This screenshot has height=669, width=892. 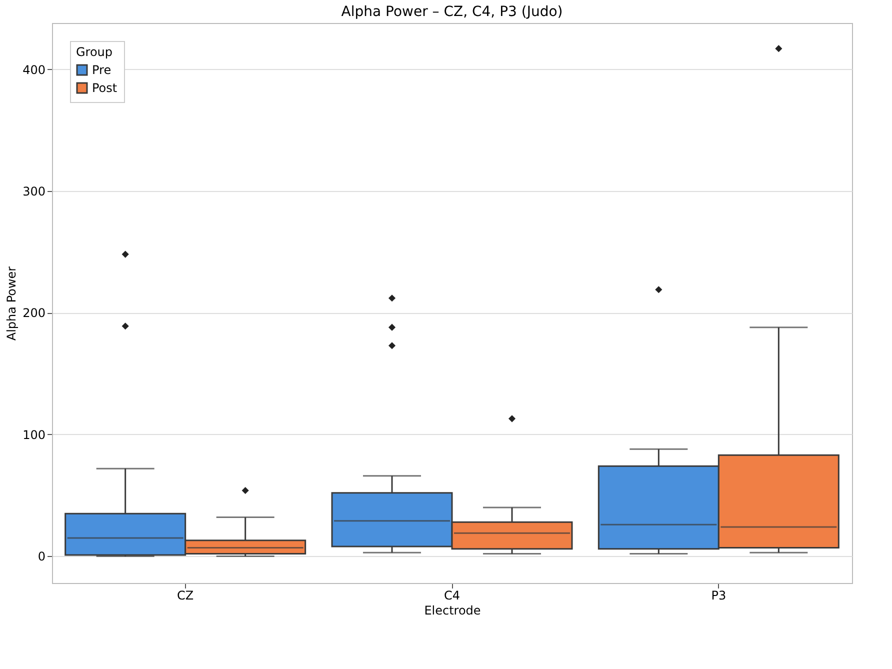 I want to click on y-axis-title: Alpha Power, so click(x=11, y=303).